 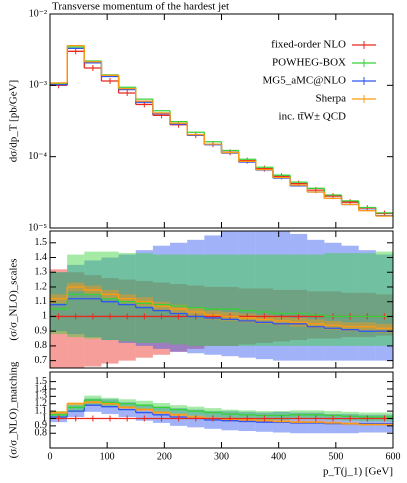 I want to click on legend-label: MG5_aMC@NLO, so click(x=305, y=81).